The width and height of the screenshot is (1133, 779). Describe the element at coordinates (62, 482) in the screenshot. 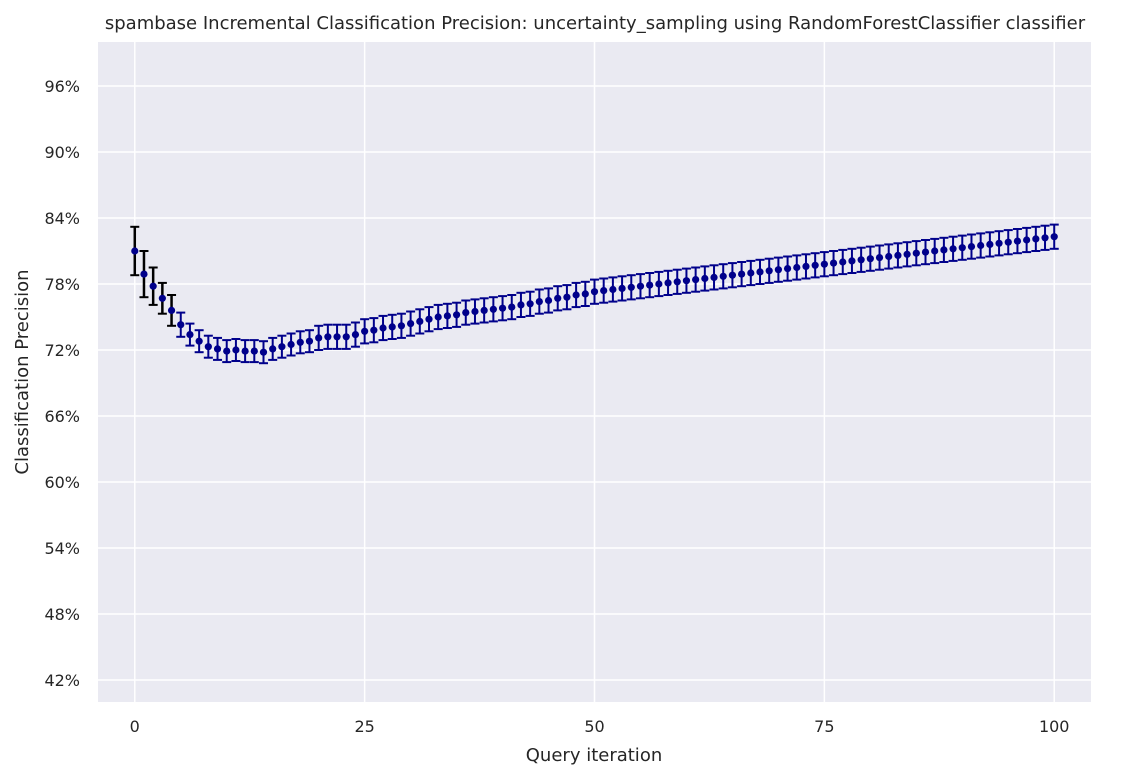

I see `y-tick-label: 60%` at that location.